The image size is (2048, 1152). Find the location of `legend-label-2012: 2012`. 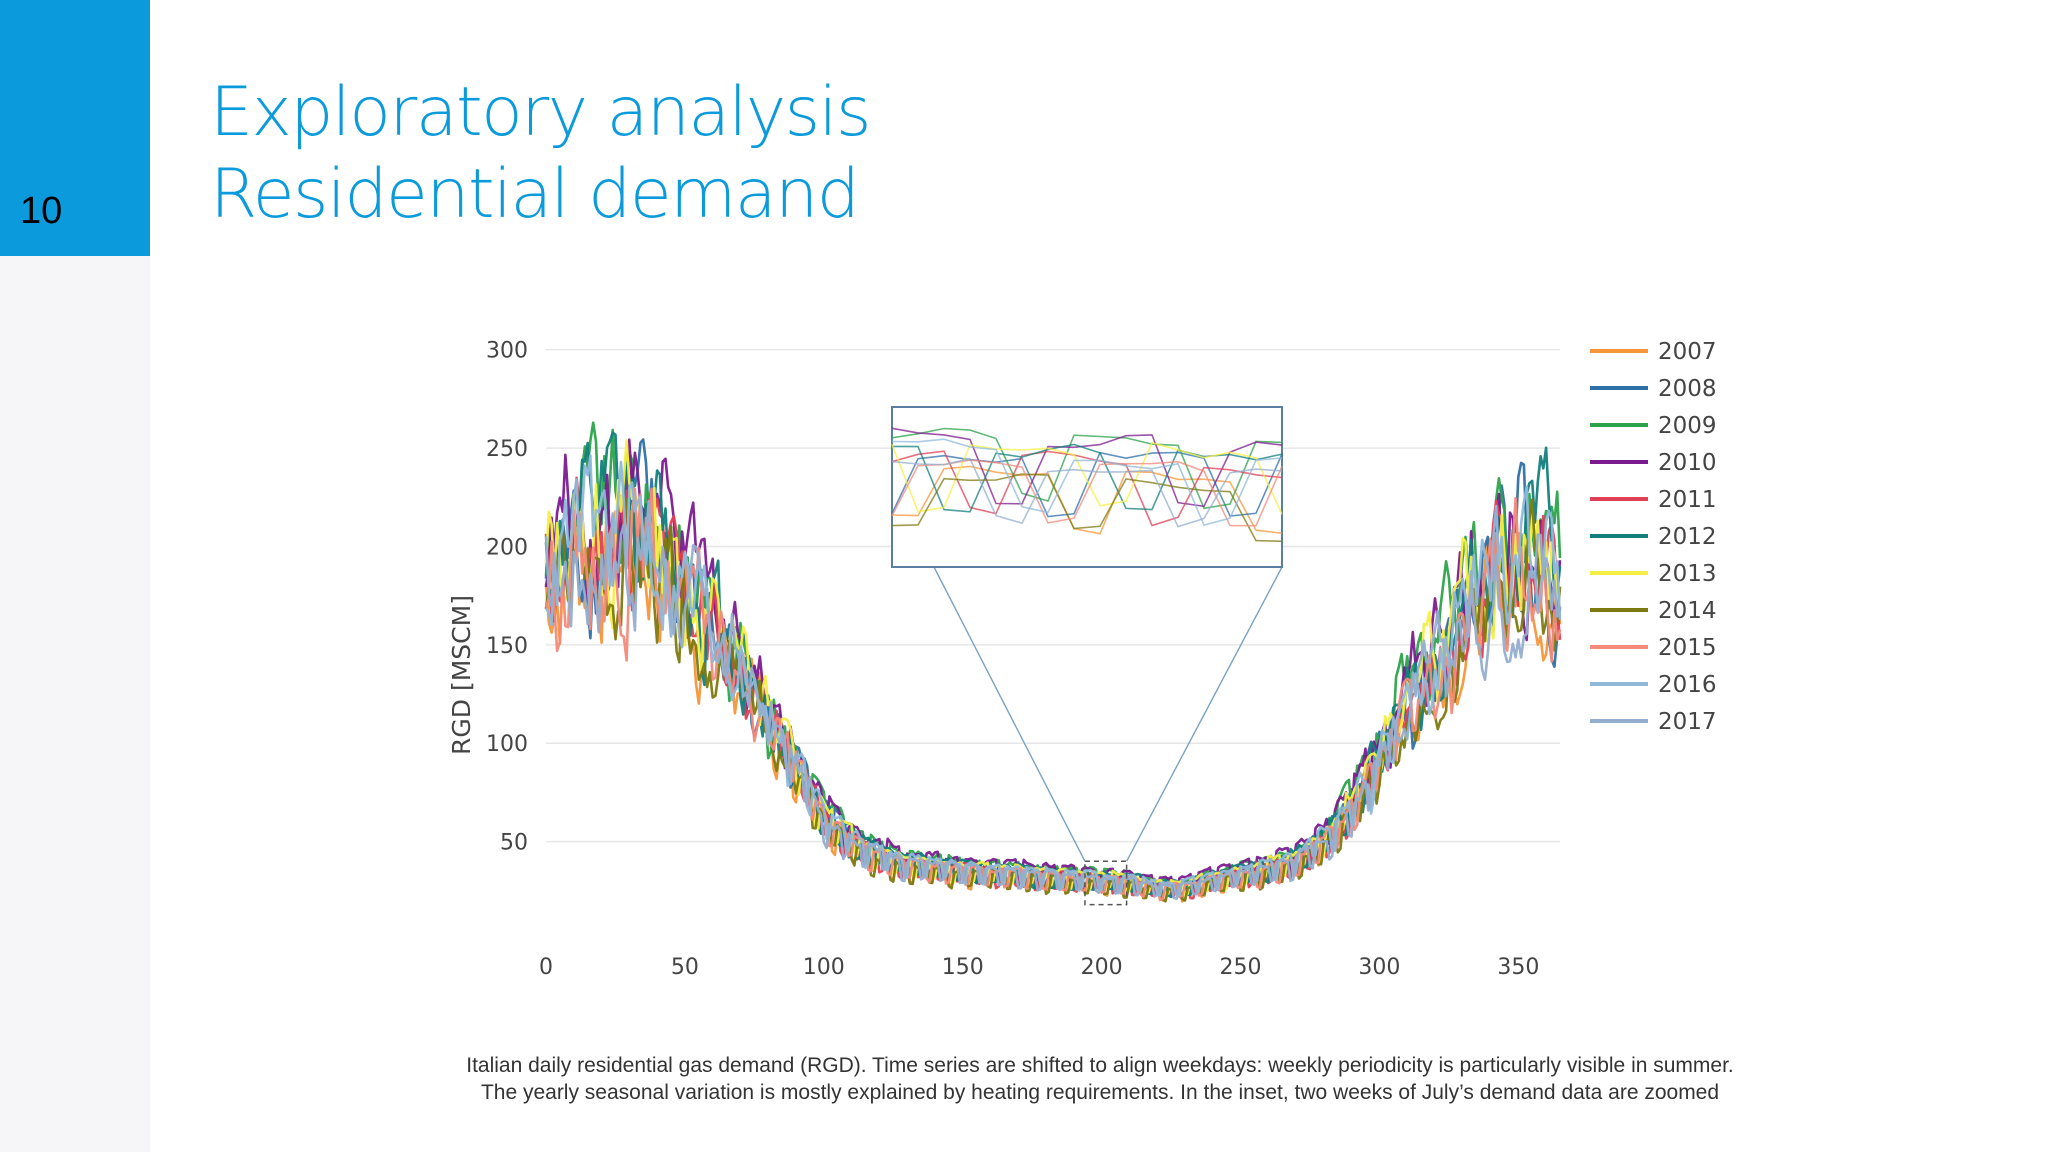

legend-label-2012: 2012 is located at coordinates (1687, 537).